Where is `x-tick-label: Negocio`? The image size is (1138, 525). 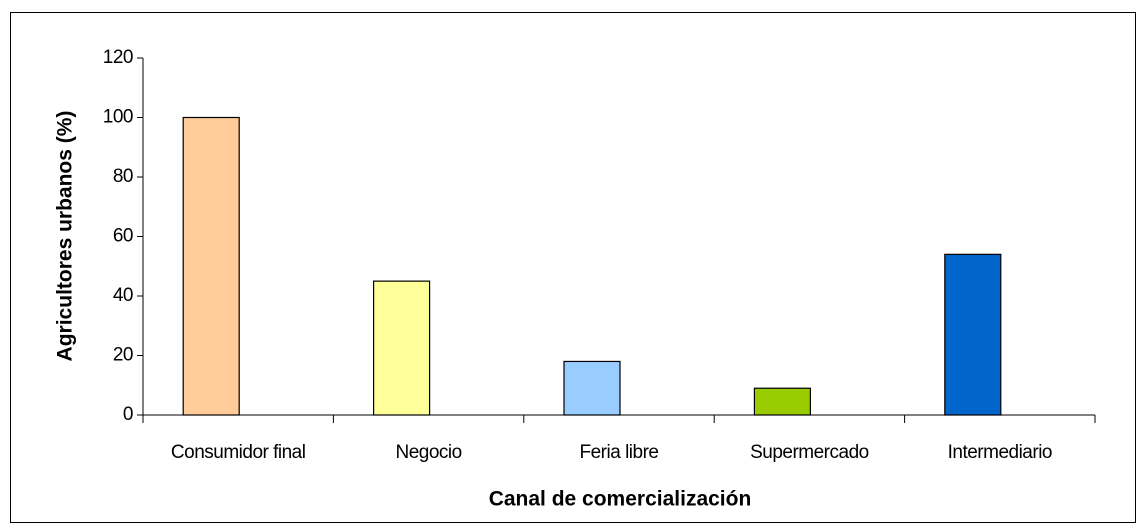 x-tick-label: Negocio is located at coordinates (428, 452).